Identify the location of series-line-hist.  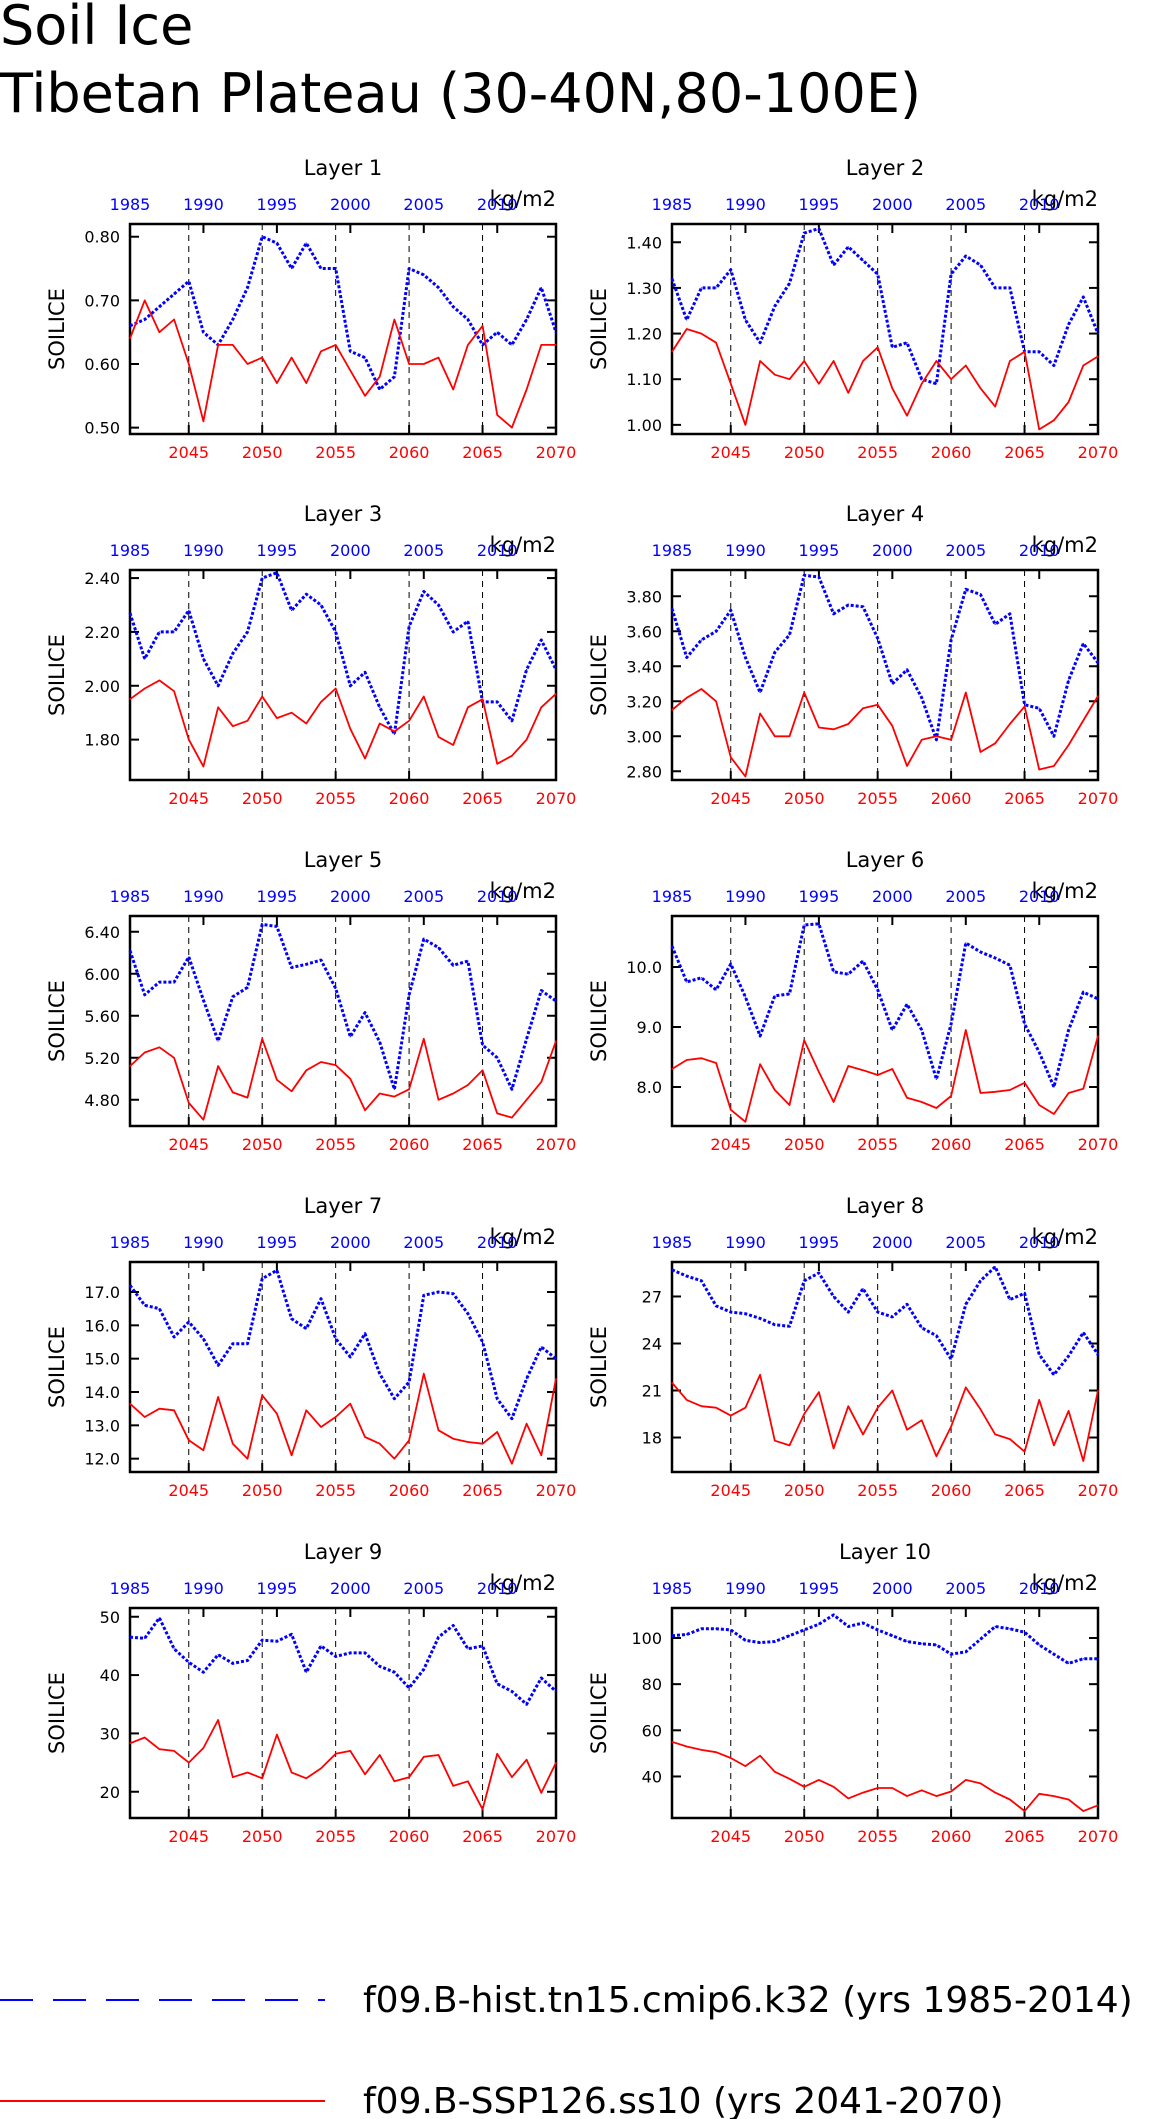
(342, 1006).